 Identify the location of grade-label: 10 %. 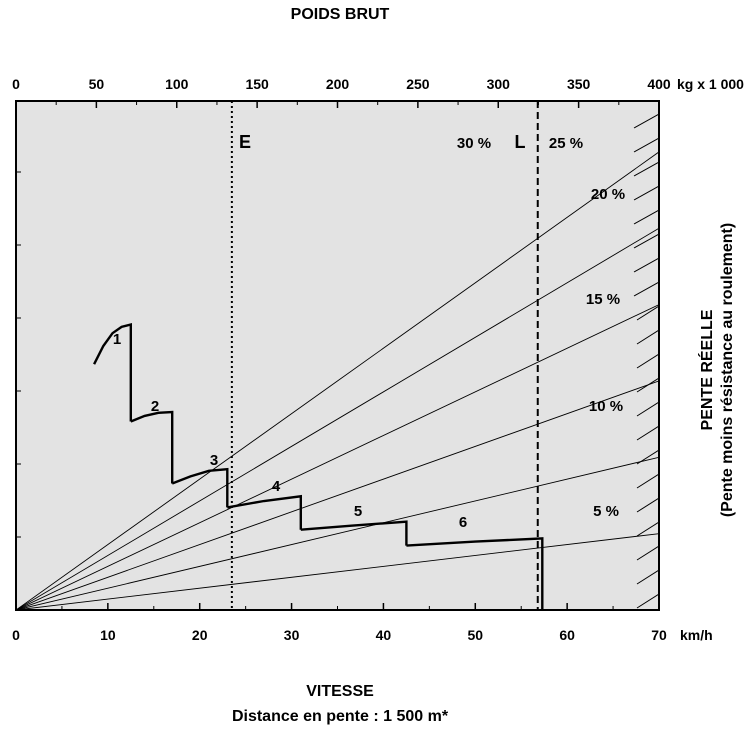
(606, 406).